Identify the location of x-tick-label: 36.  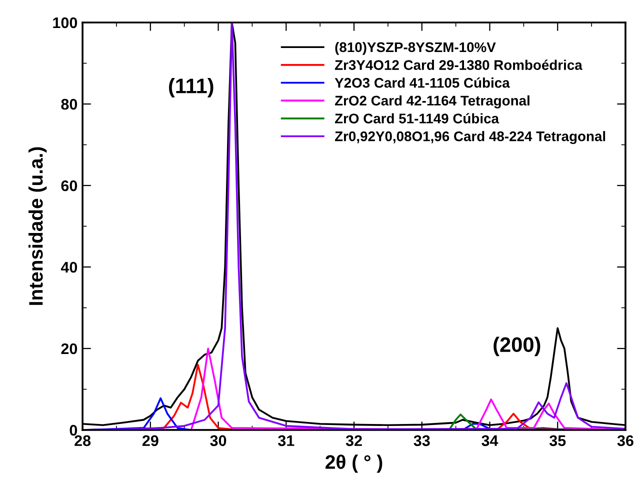
(625, 440).